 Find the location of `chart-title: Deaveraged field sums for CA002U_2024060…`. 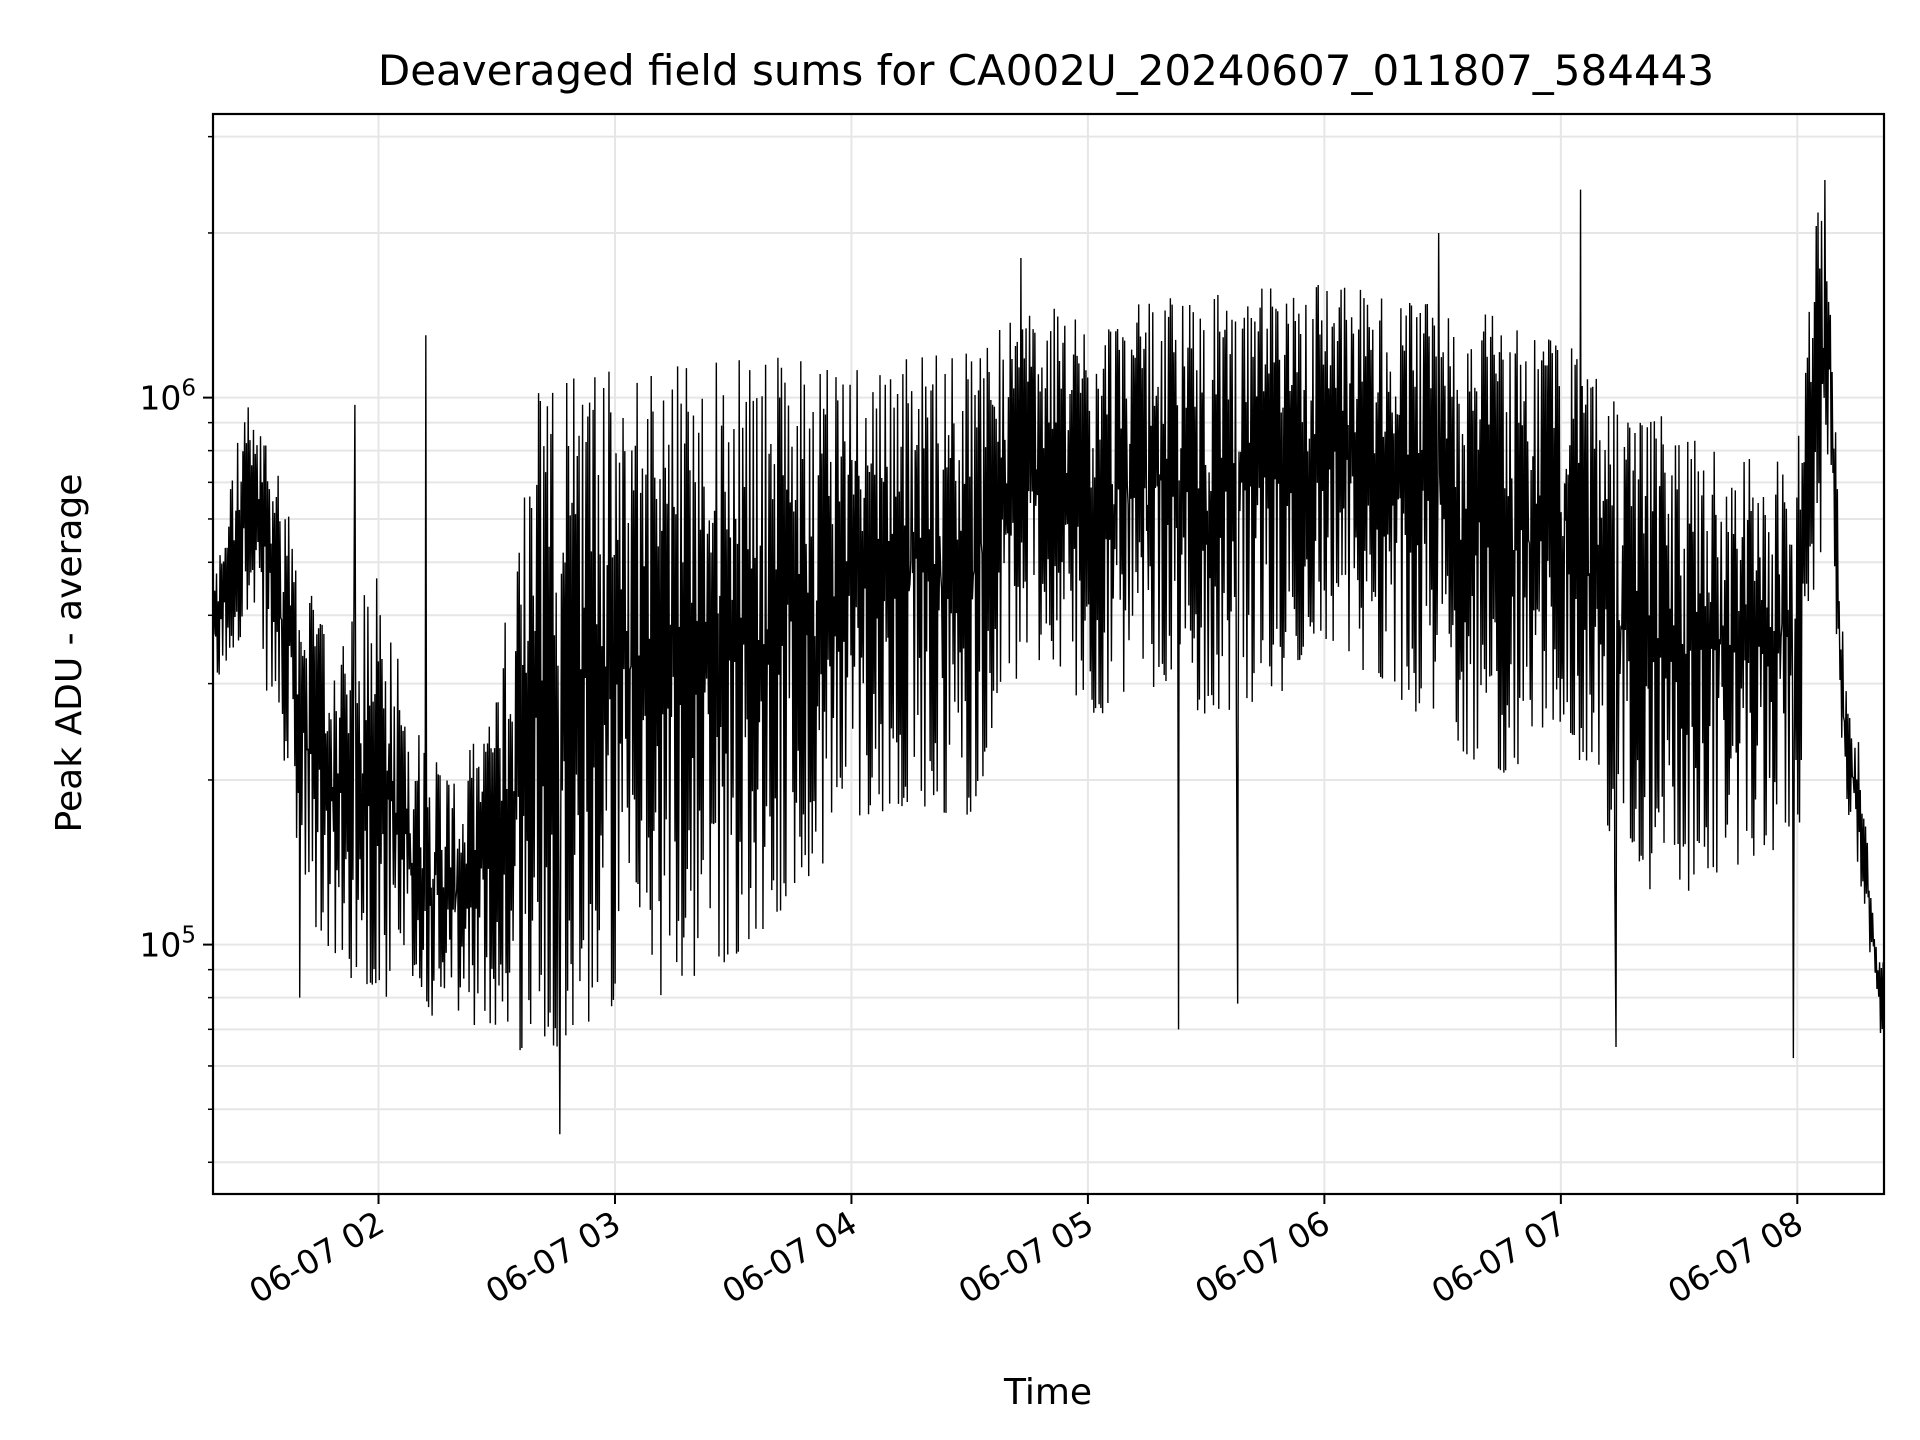

chart-title: Deaveraged field sums for CA002U_2024060… is located at coordinates (1046, 70).